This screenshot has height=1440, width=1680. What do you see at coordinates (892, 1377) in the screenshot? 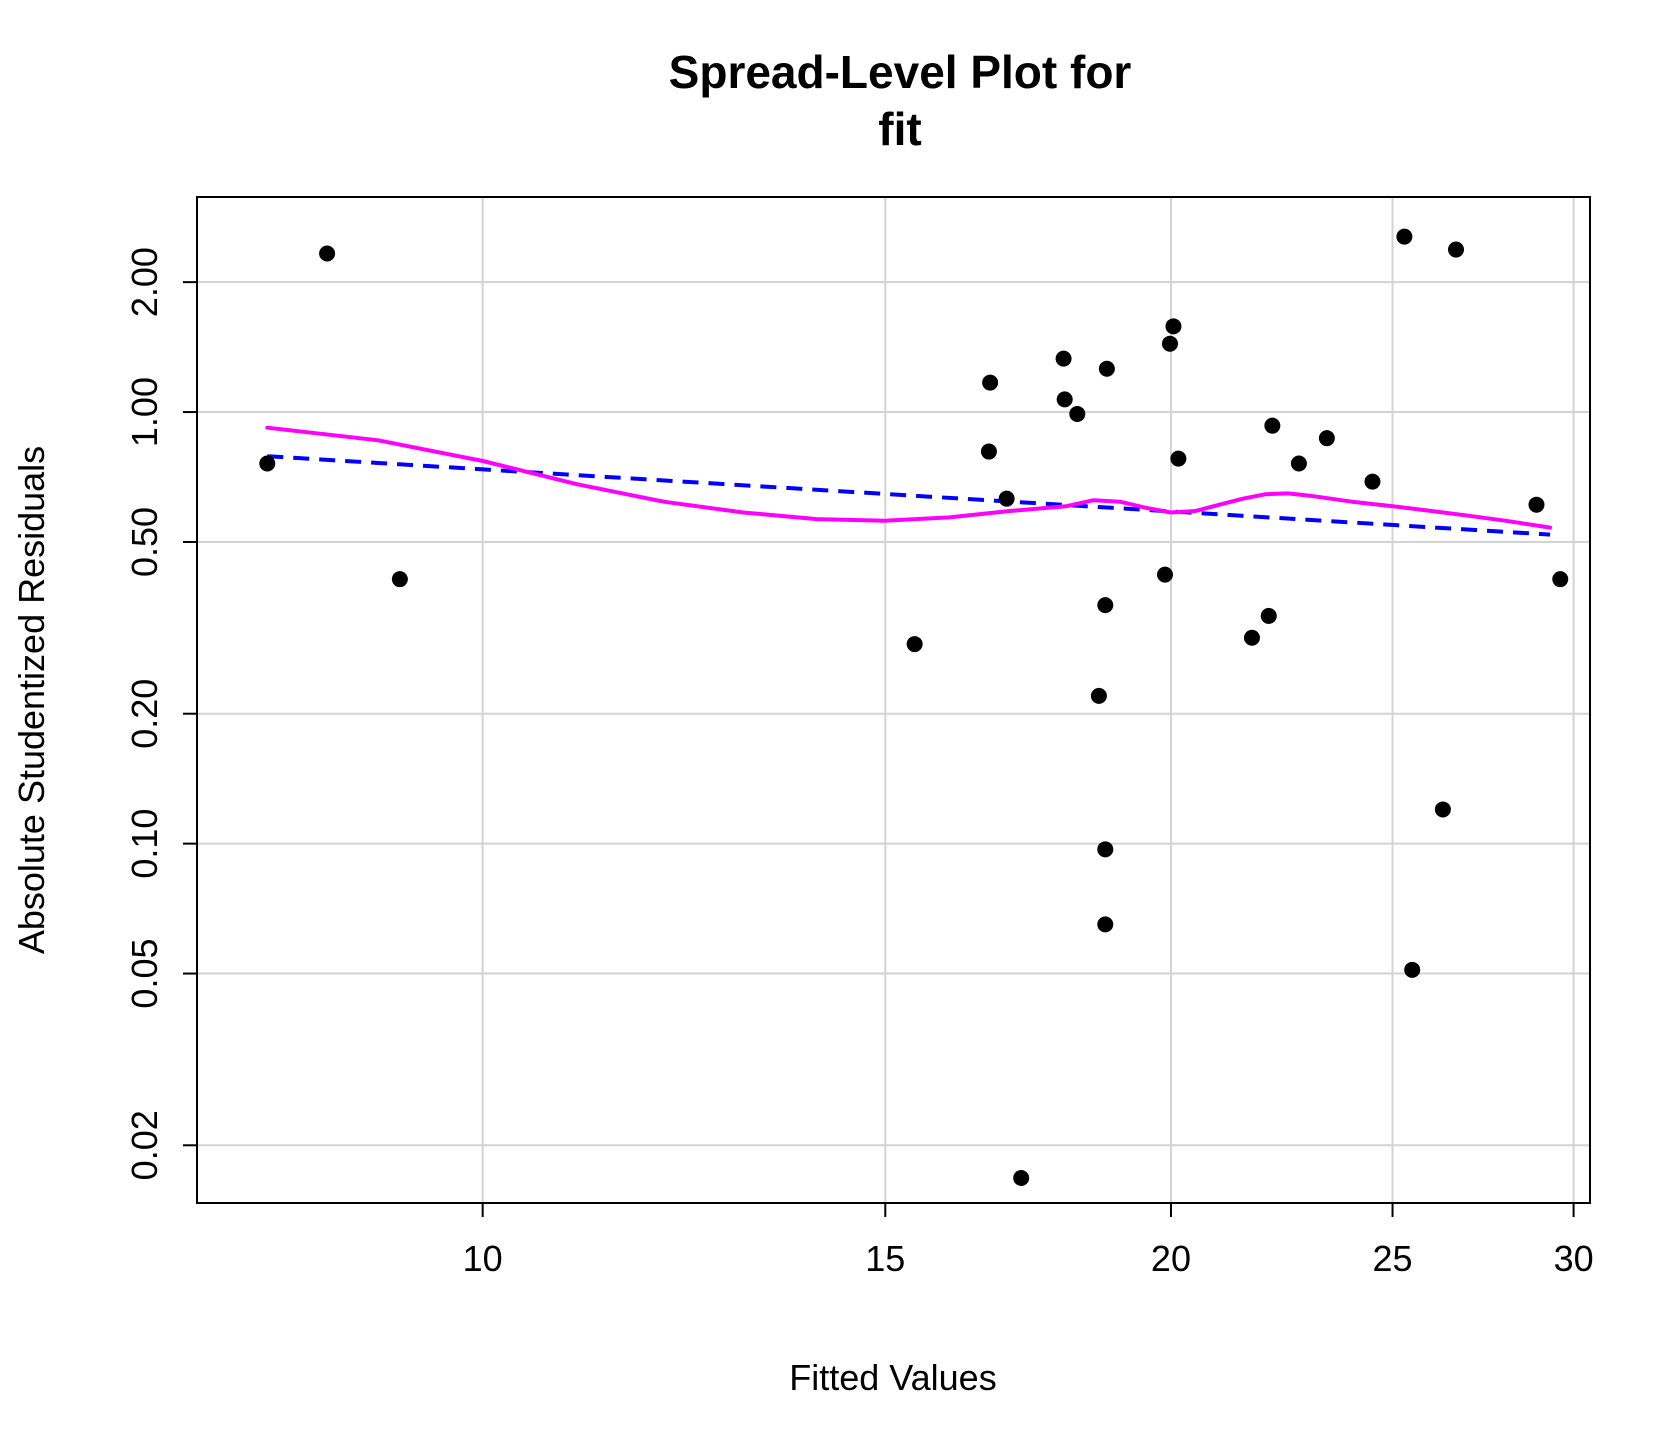
I see `x-axis-title: Fitted Values` at bounding box center [892, 1377].